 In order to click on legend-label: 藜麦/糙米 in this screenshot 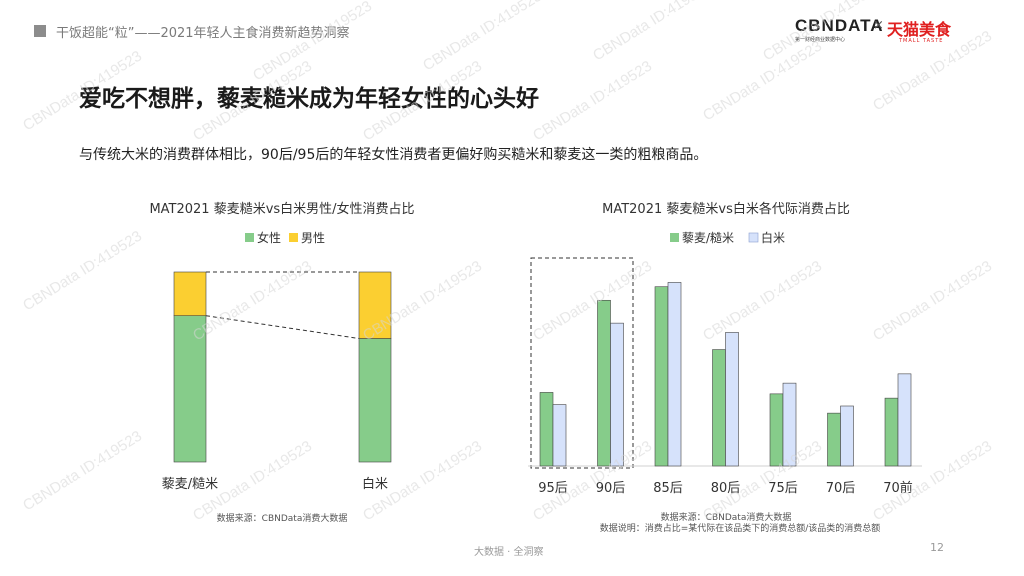, I will do `click(708, 238)`.